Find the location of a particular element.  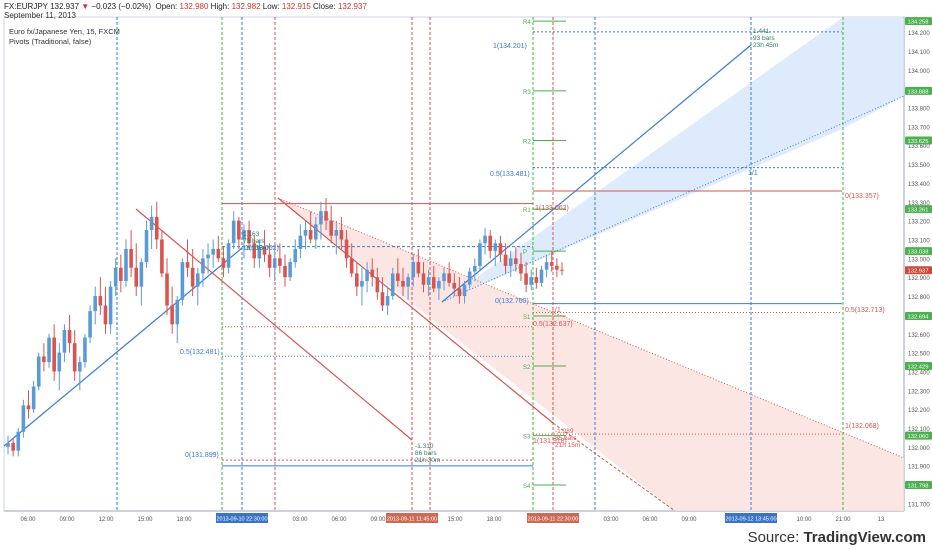

source-brand: TradingView.com is located at coordinates (864, 537).